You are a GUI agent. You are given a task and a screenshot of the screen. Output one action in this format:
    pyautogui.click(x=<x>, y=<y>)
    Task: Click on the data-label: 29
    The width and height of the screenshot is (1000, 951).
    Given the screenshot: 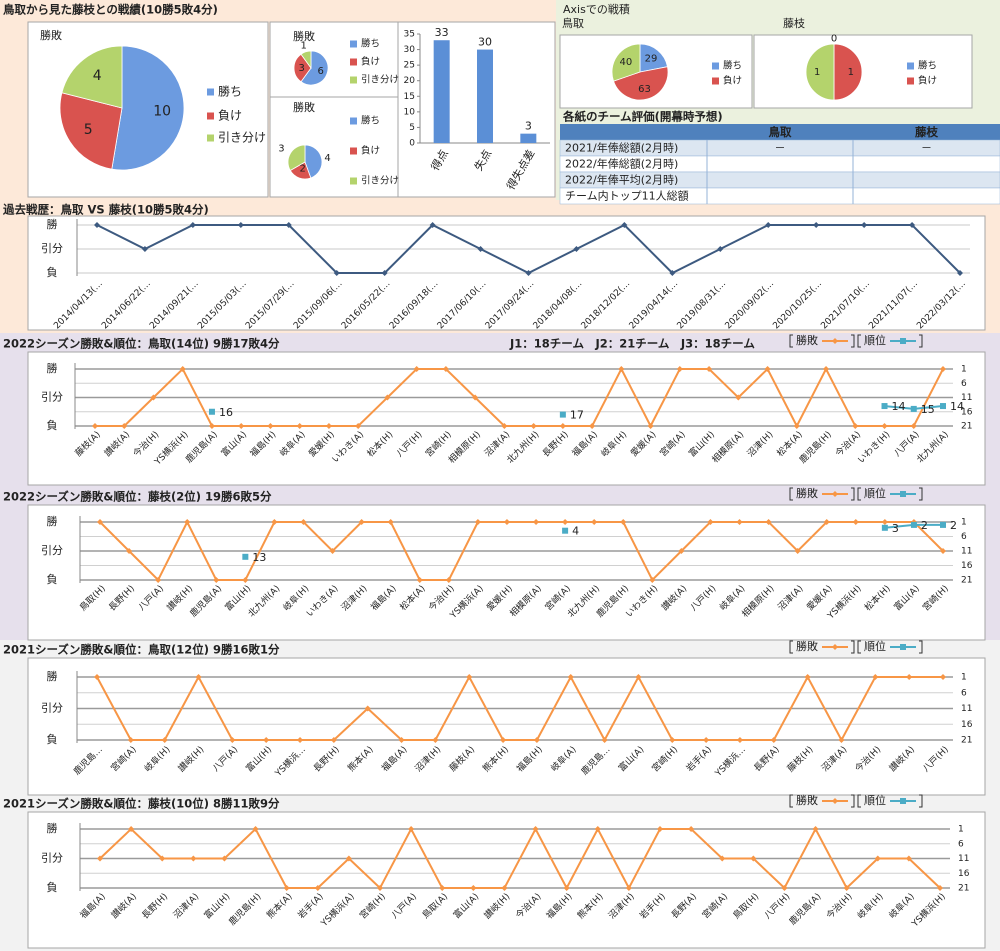 What is the action you would take?
    pyautogui.click(x=651, y=59)
    